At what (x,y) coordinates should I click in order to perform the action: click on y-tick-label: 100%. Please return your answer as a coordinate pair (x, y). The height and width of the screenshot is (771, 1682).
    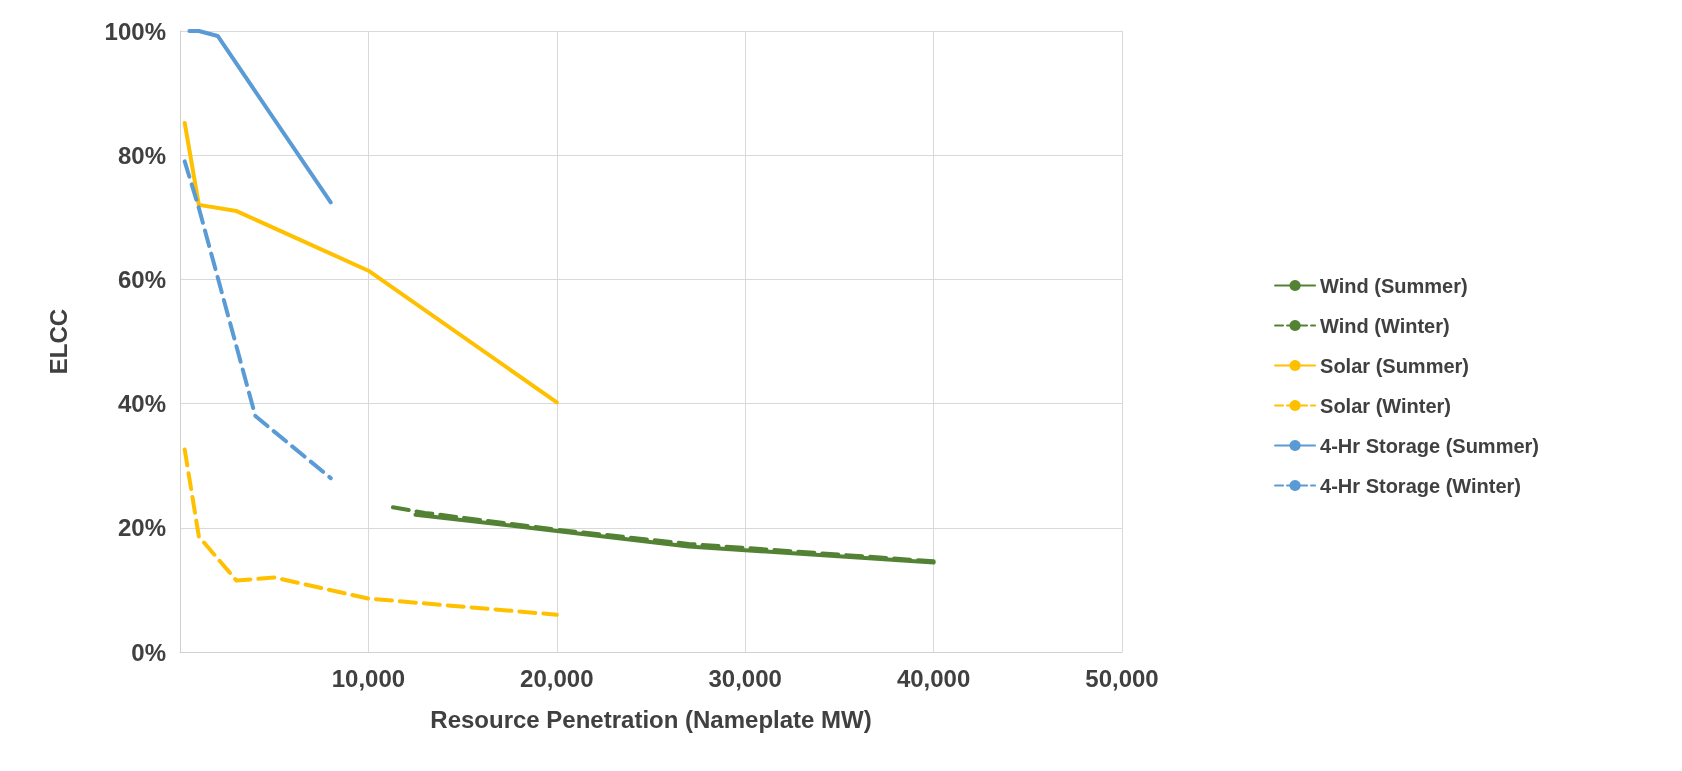
    Looking at the image, I should click on (135, 31).